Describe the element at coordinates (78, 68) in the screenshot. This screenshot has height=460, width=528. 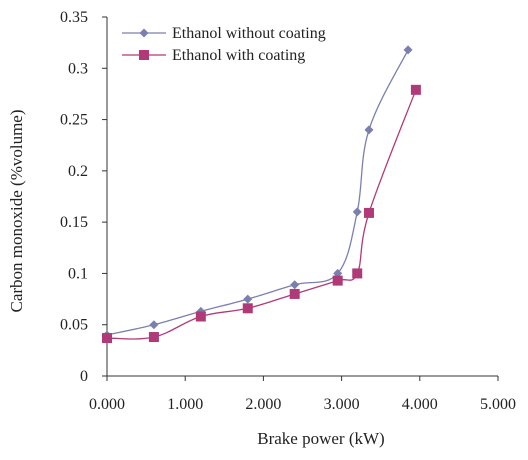
I see `y-tick-label: 0.3` at that location.